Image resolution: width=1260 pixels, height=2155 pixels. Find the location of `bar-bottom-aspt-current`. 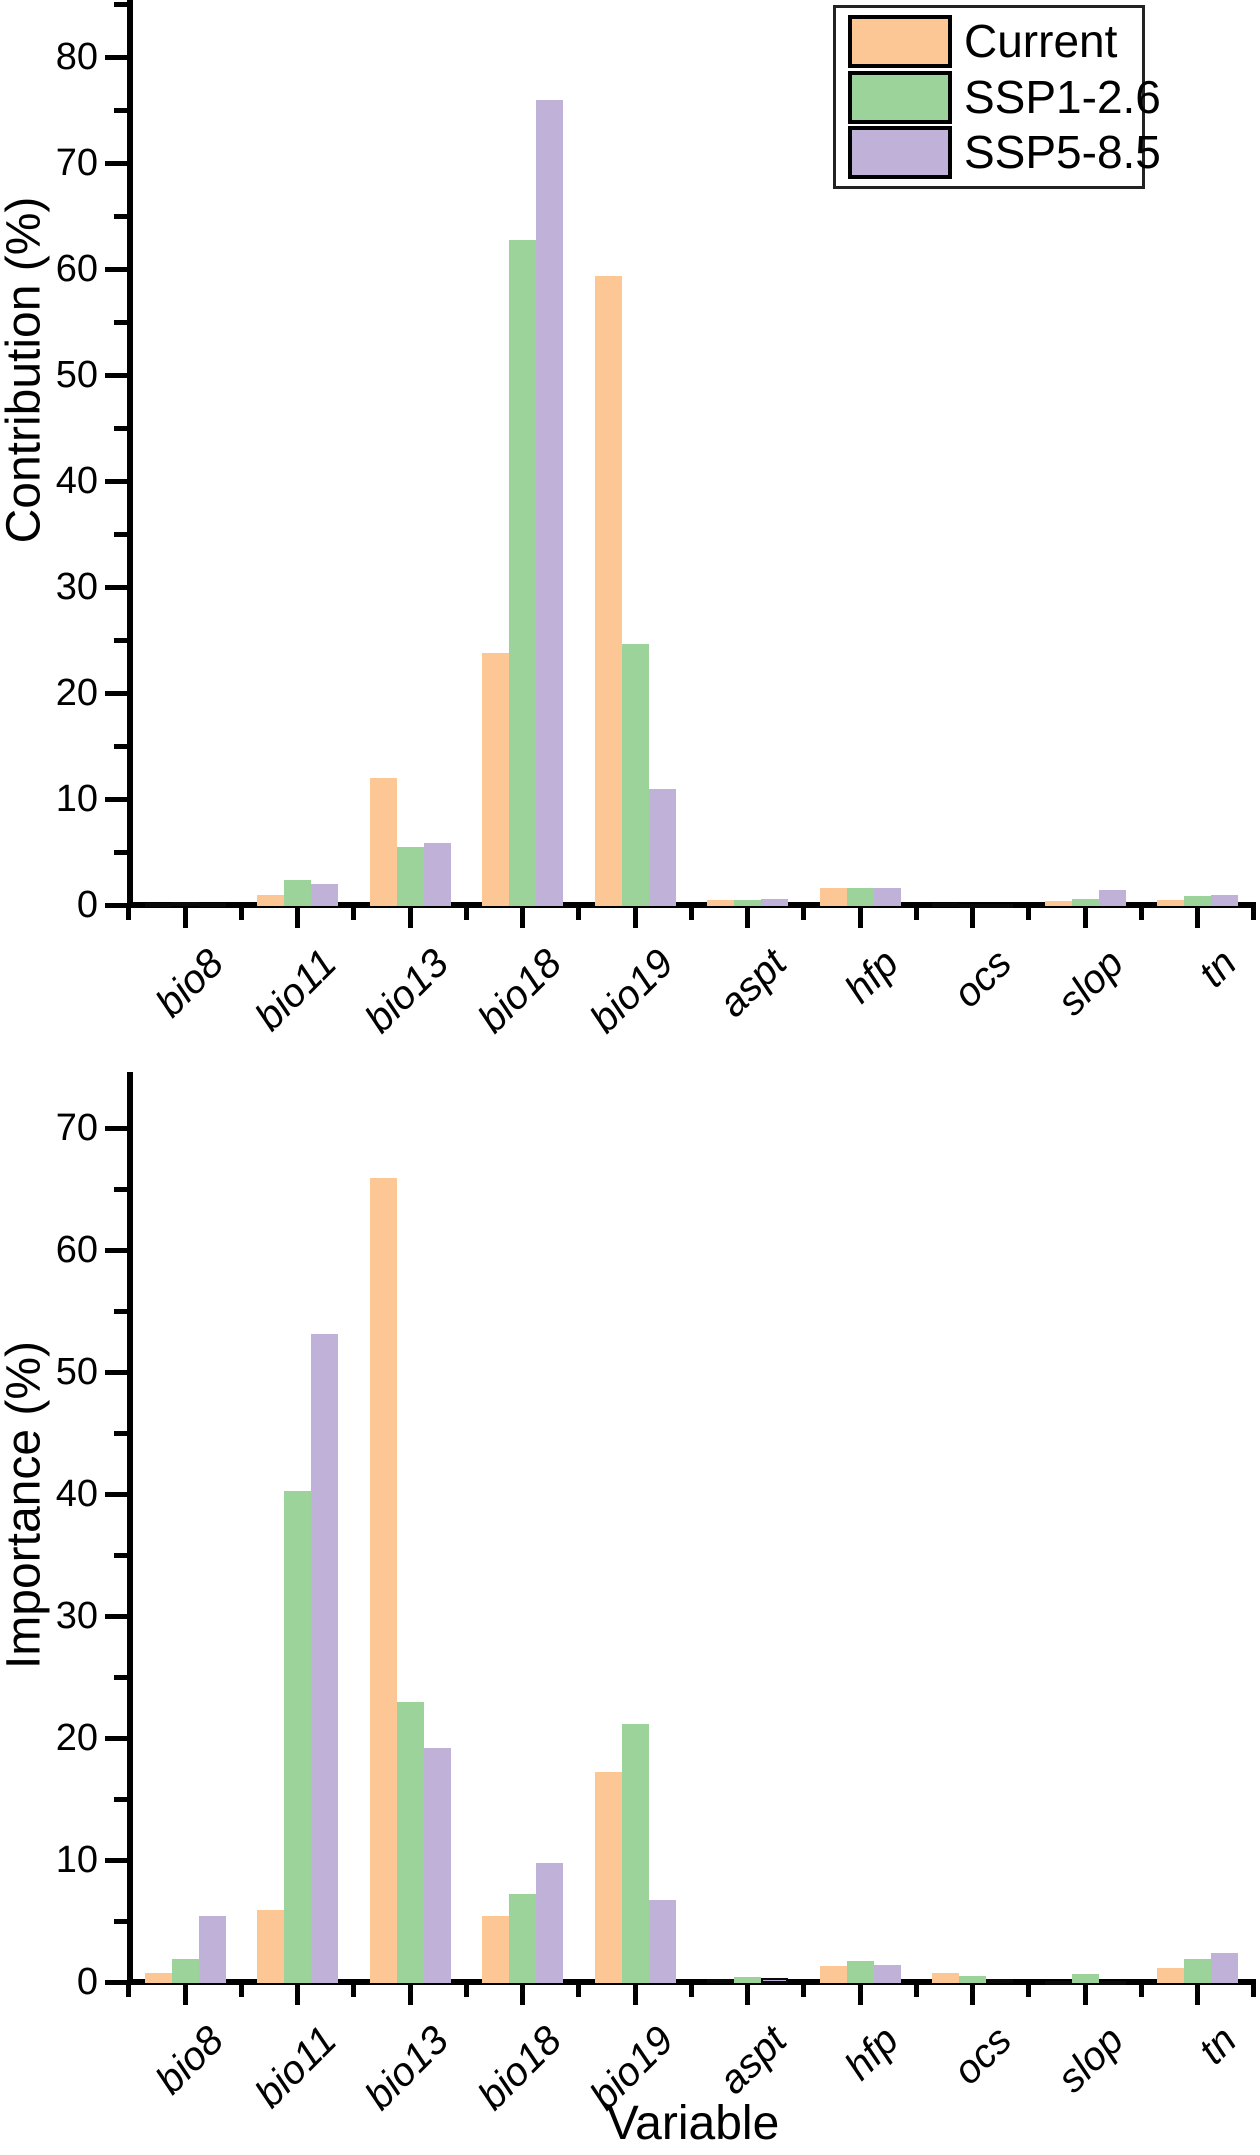

bar-bottom-aspt-current is located at coordinates (720, 1981).